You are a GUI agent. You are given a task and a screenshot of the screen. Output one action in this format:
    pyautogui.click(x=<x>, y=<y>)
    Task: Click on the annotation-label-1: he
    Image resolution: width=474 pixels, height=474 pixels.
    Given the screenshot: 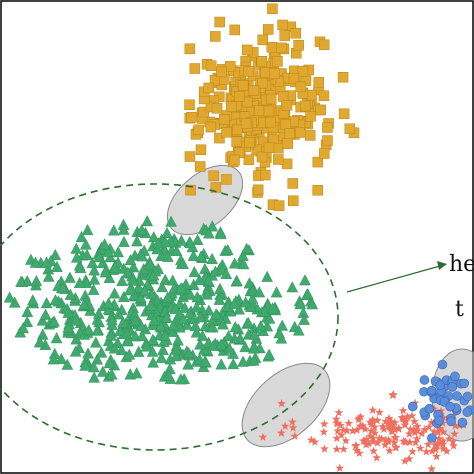 What is the action you would take?
    pyautogui.click(x=461, y=264)
    